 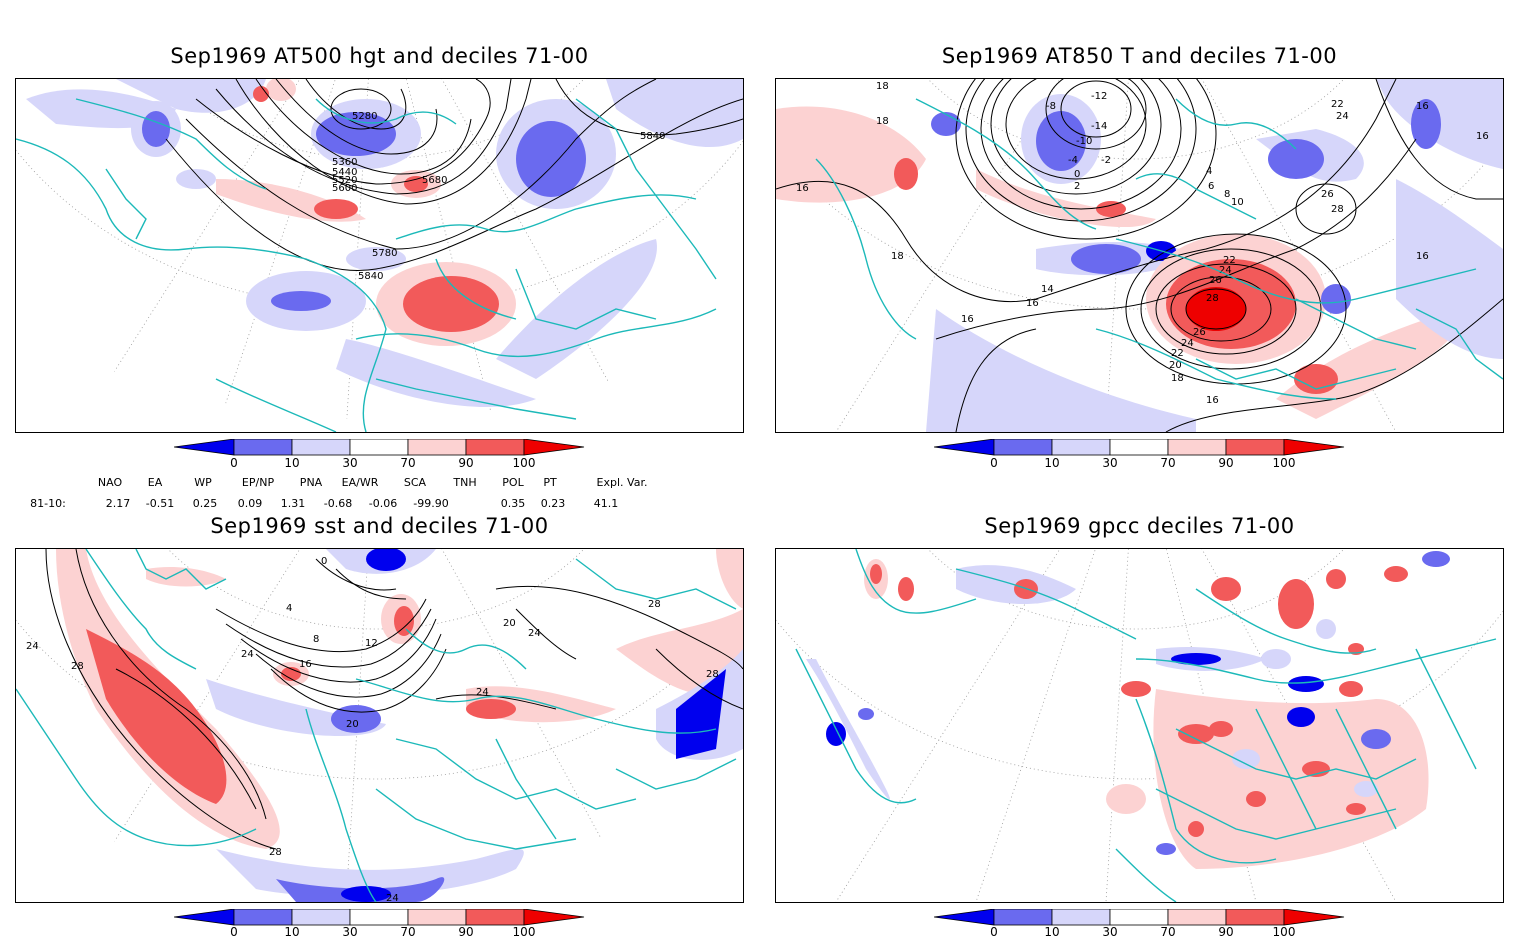 I want to click on contour-label: 10, so click(x=1237, y=202).